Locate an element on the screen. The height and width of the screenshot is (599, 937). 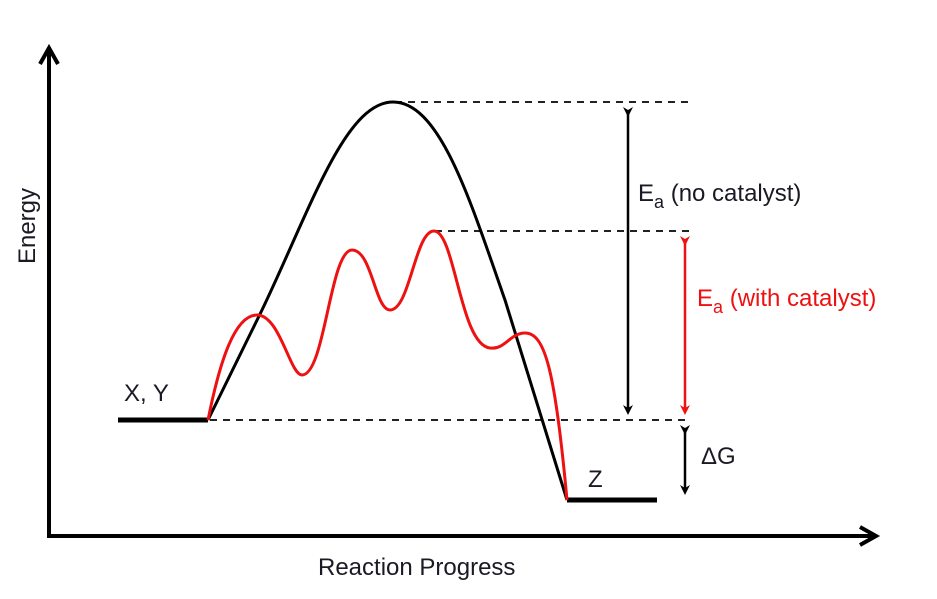
product-label: Z is located at coordinates (595, 479).